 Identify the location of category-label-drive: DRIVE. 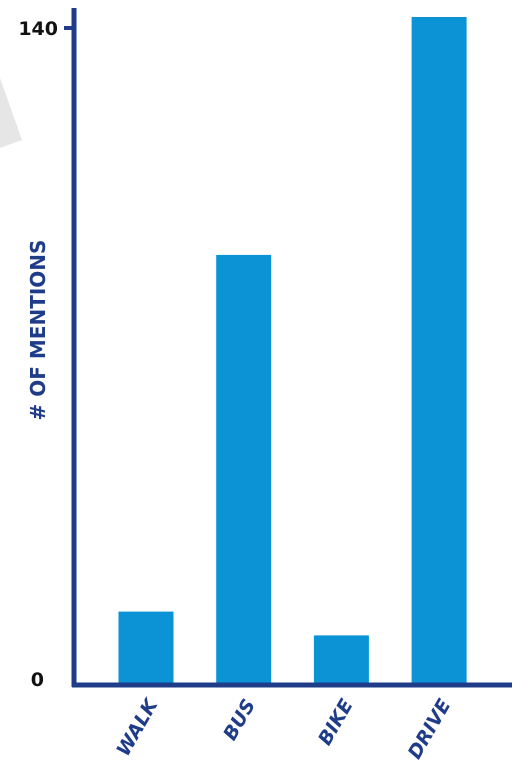
(430, 728).